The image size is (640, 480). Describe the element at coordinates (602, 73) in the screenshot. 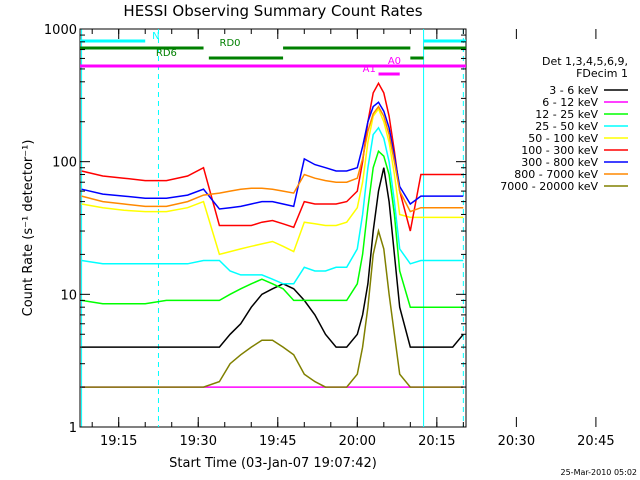

I see `legend-header-line-2: FDecim 1` at that location.